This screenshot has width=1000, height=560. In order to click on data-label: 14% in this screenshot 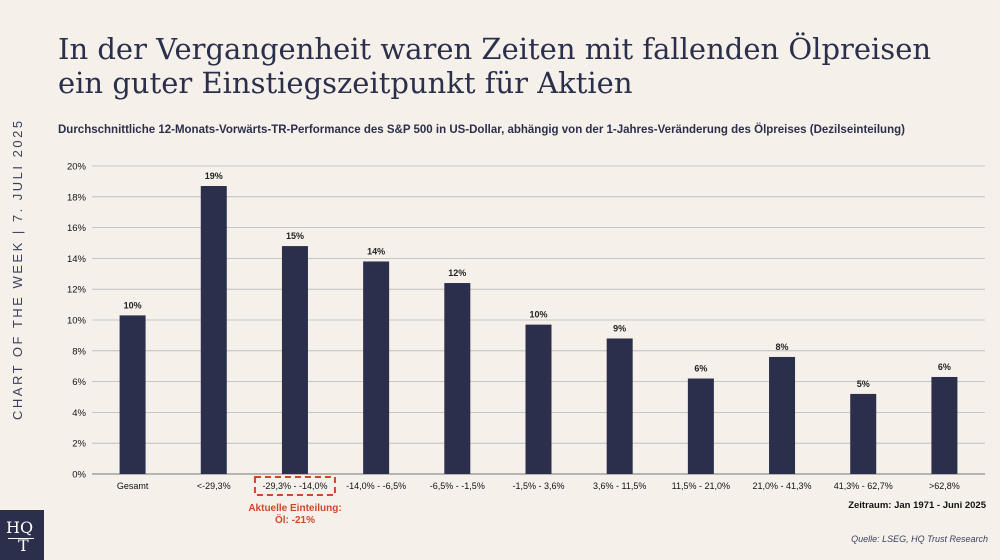, I will do `click(376, 251)`.